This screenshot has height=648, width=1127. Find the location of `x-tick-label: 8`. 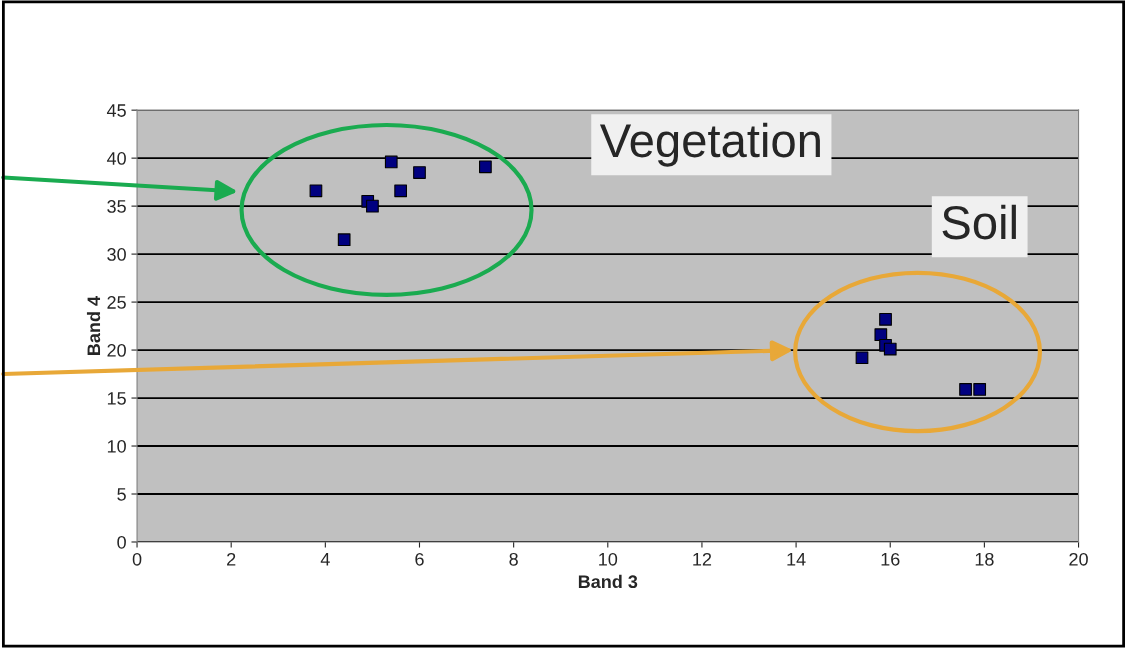

x-tick-label: 8 is located at coordinates (513, 559).